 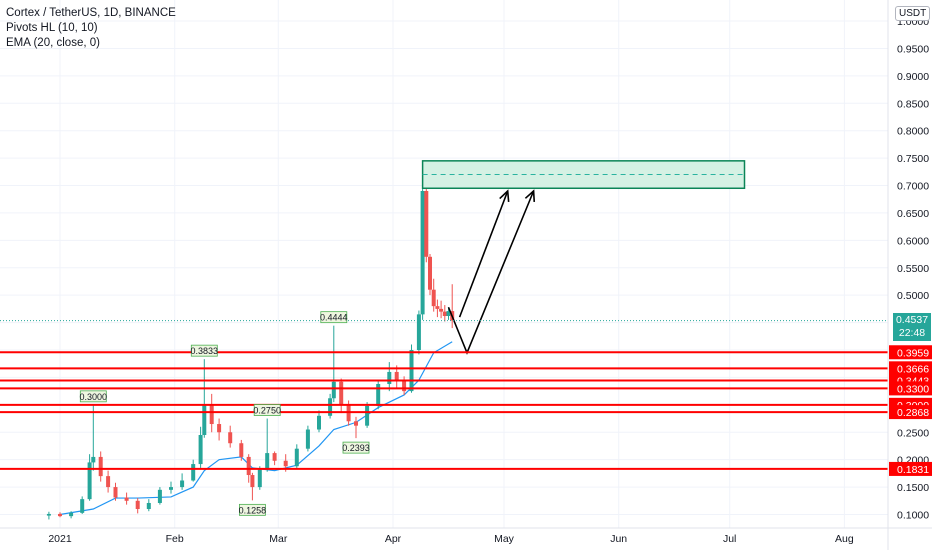 I want to click on pivot-label-text: 0.4444, so click(x=334, y=318).